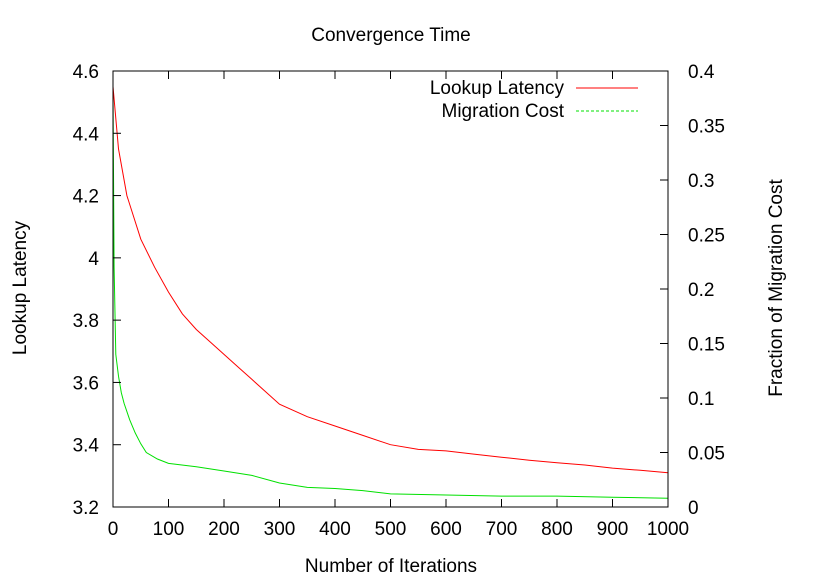 This screenshot has width=830, height=581. I want to click on y2-tick-label: 0.15, so click(706, 345).